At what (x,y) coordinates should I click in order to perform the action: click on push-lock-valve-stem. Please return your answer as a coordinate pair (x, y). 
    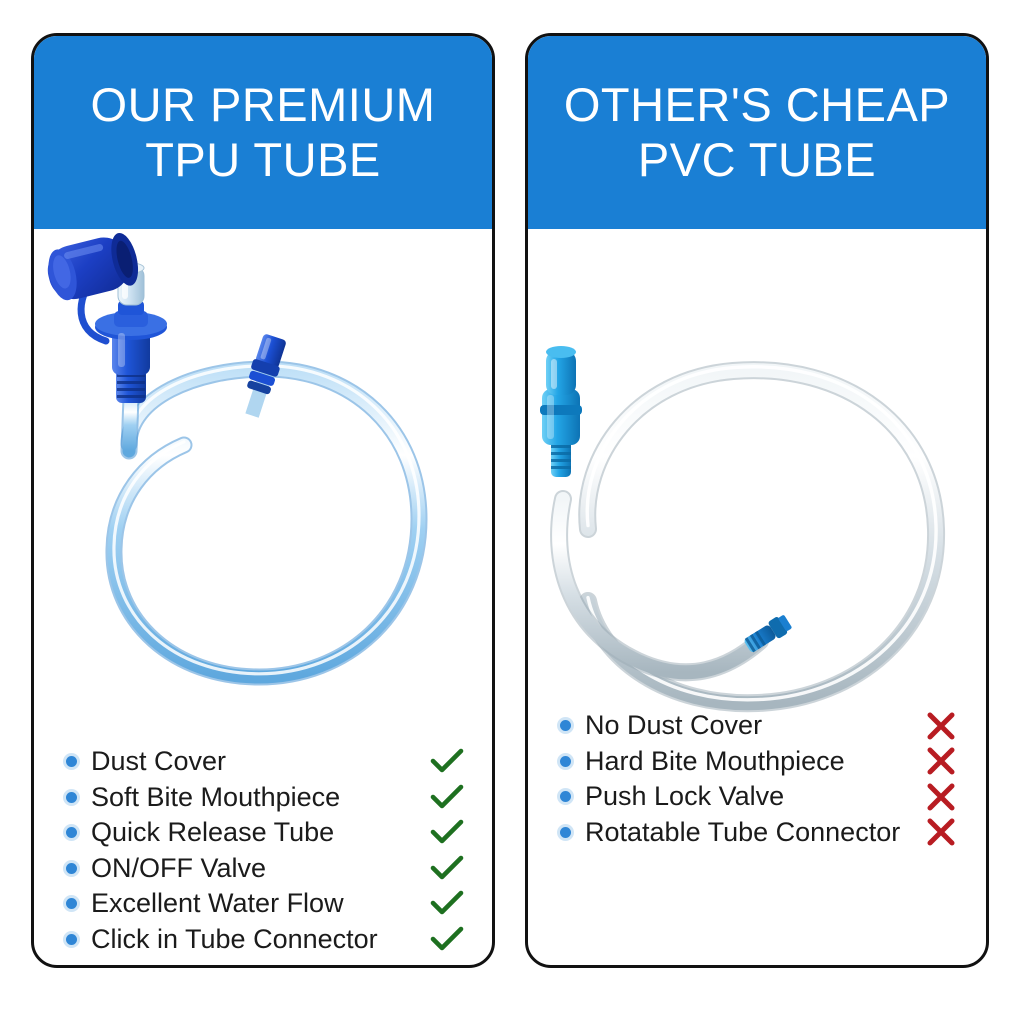
    Looking at the image, I should click on (561, 459).